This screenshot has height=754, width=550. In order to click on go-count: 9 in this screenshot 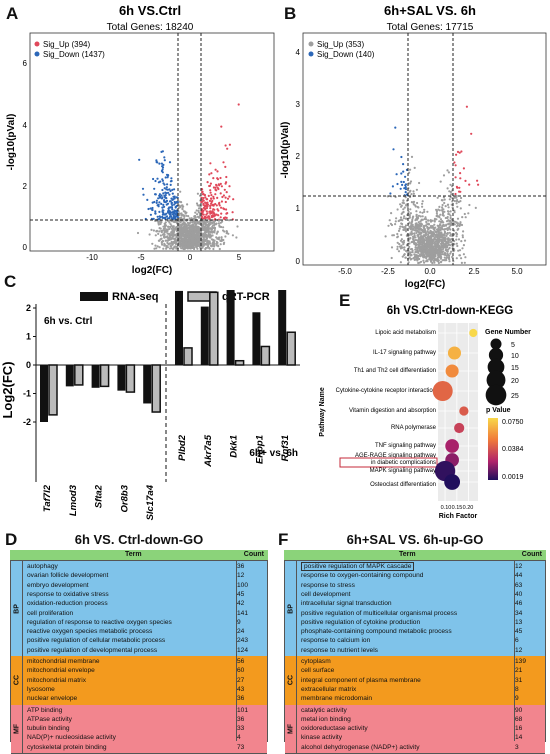, I will do `click(528, 698)`.